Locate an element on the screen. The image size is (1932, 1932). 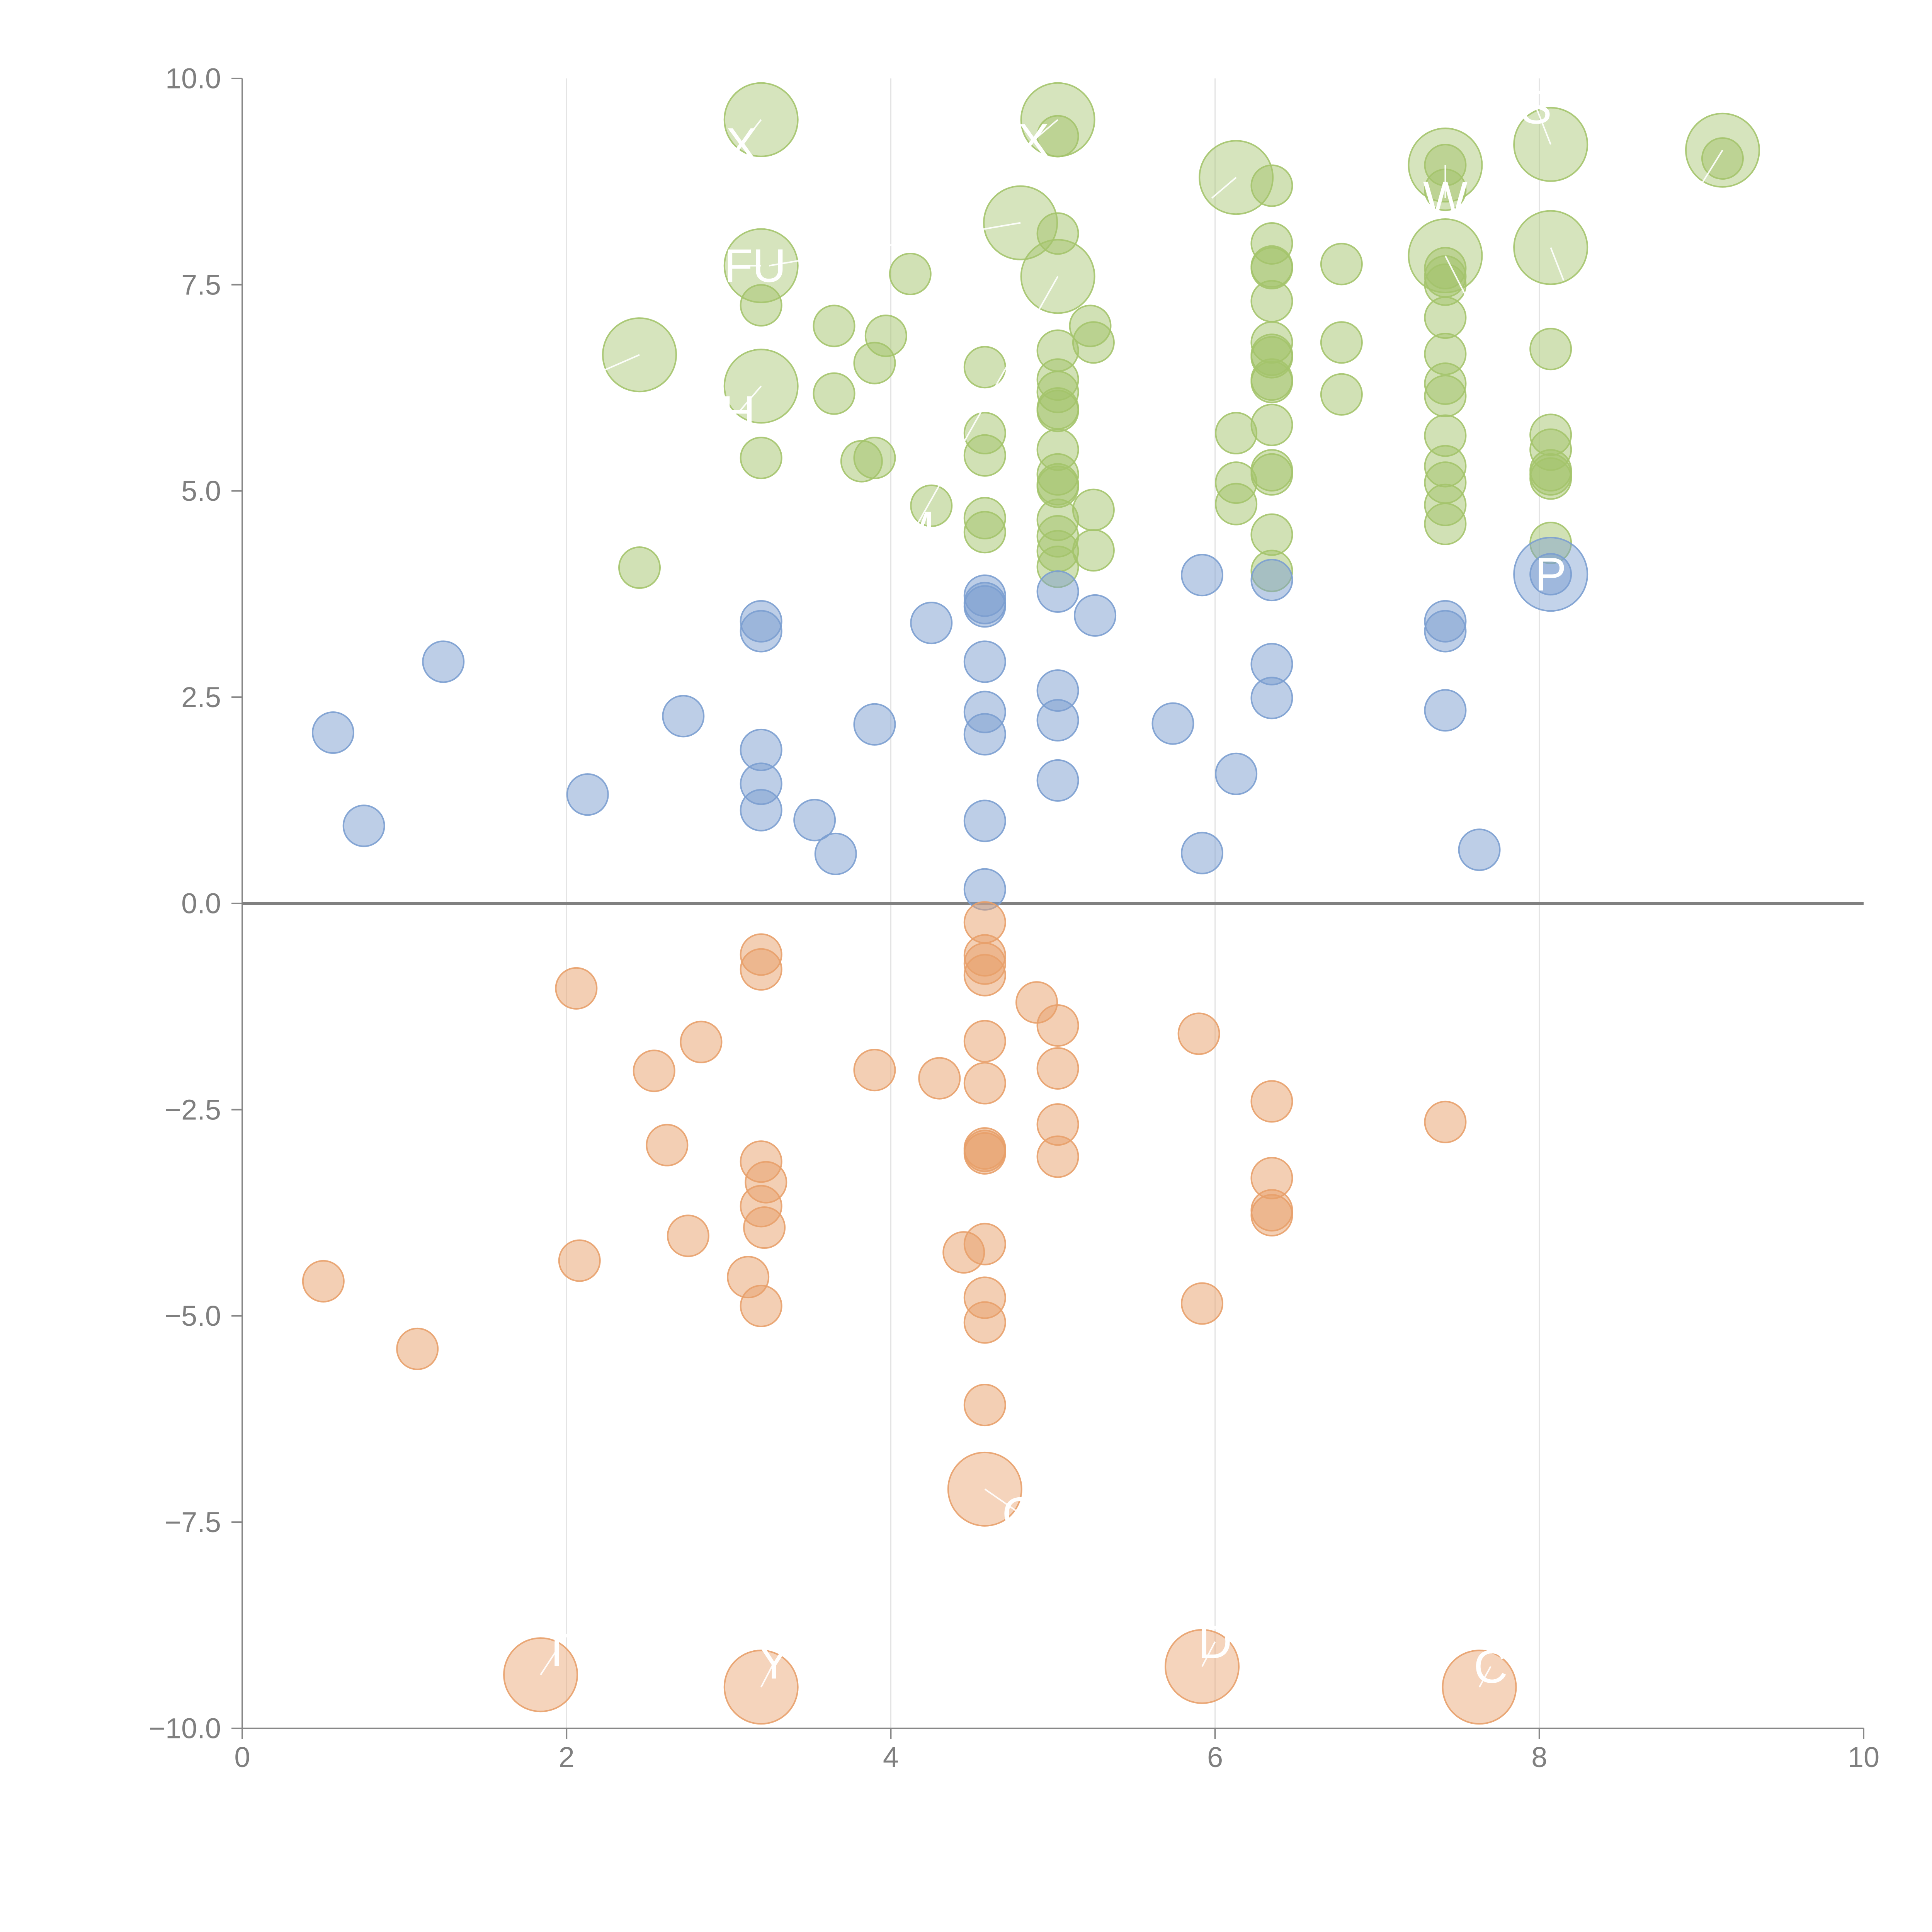
x-tick-label: 8 is located at coordinates (1539, 1757).